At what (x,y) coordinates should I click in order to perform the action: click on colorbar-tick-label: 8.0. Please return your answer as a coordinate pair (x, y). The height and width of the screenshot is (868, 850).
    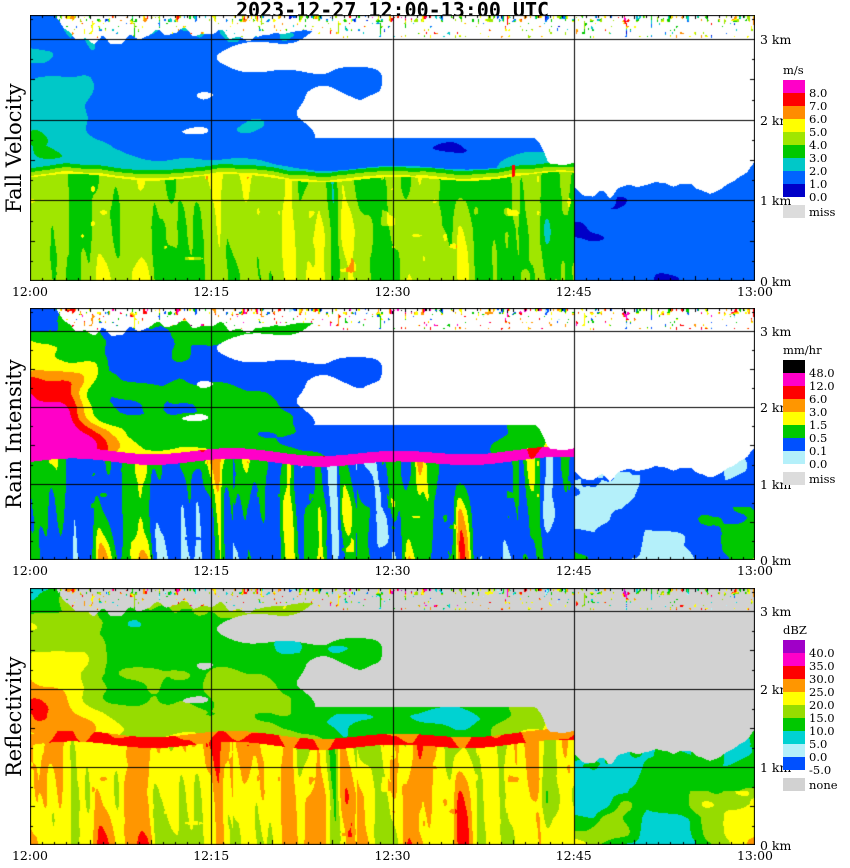
    Looking at the image, I should click on (818, 93).